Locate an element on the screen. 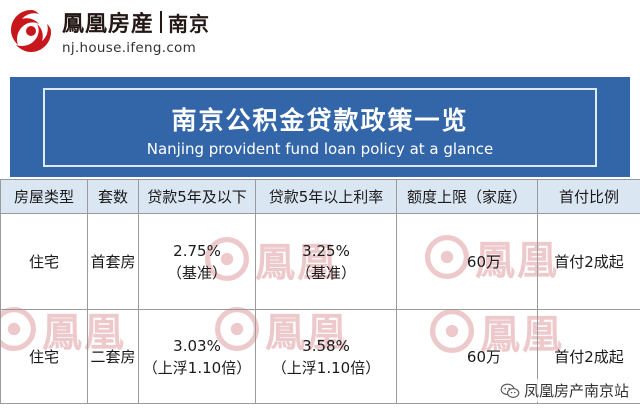  column-header: 贷款5年以上利率 is located at coordinates (326, 196).